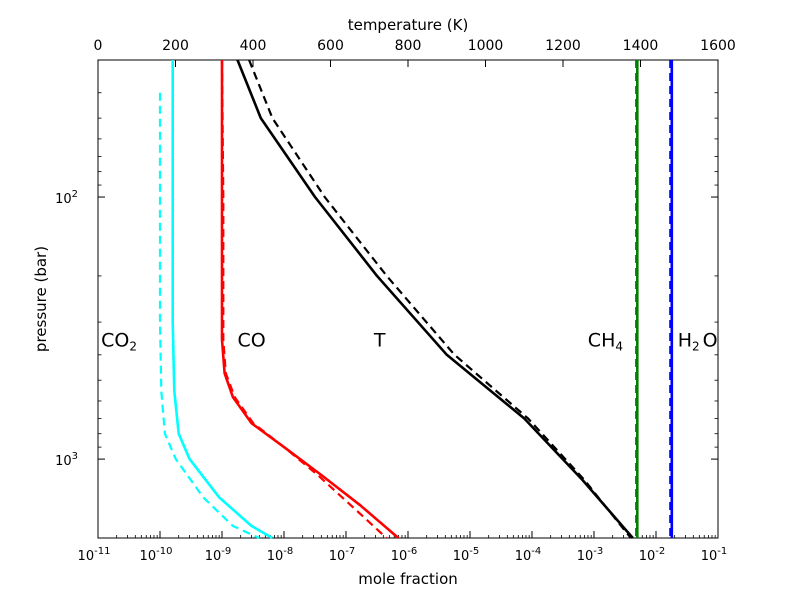  I want to click on bottom-tick-label: 10⁻⁹, so click(218, 555).